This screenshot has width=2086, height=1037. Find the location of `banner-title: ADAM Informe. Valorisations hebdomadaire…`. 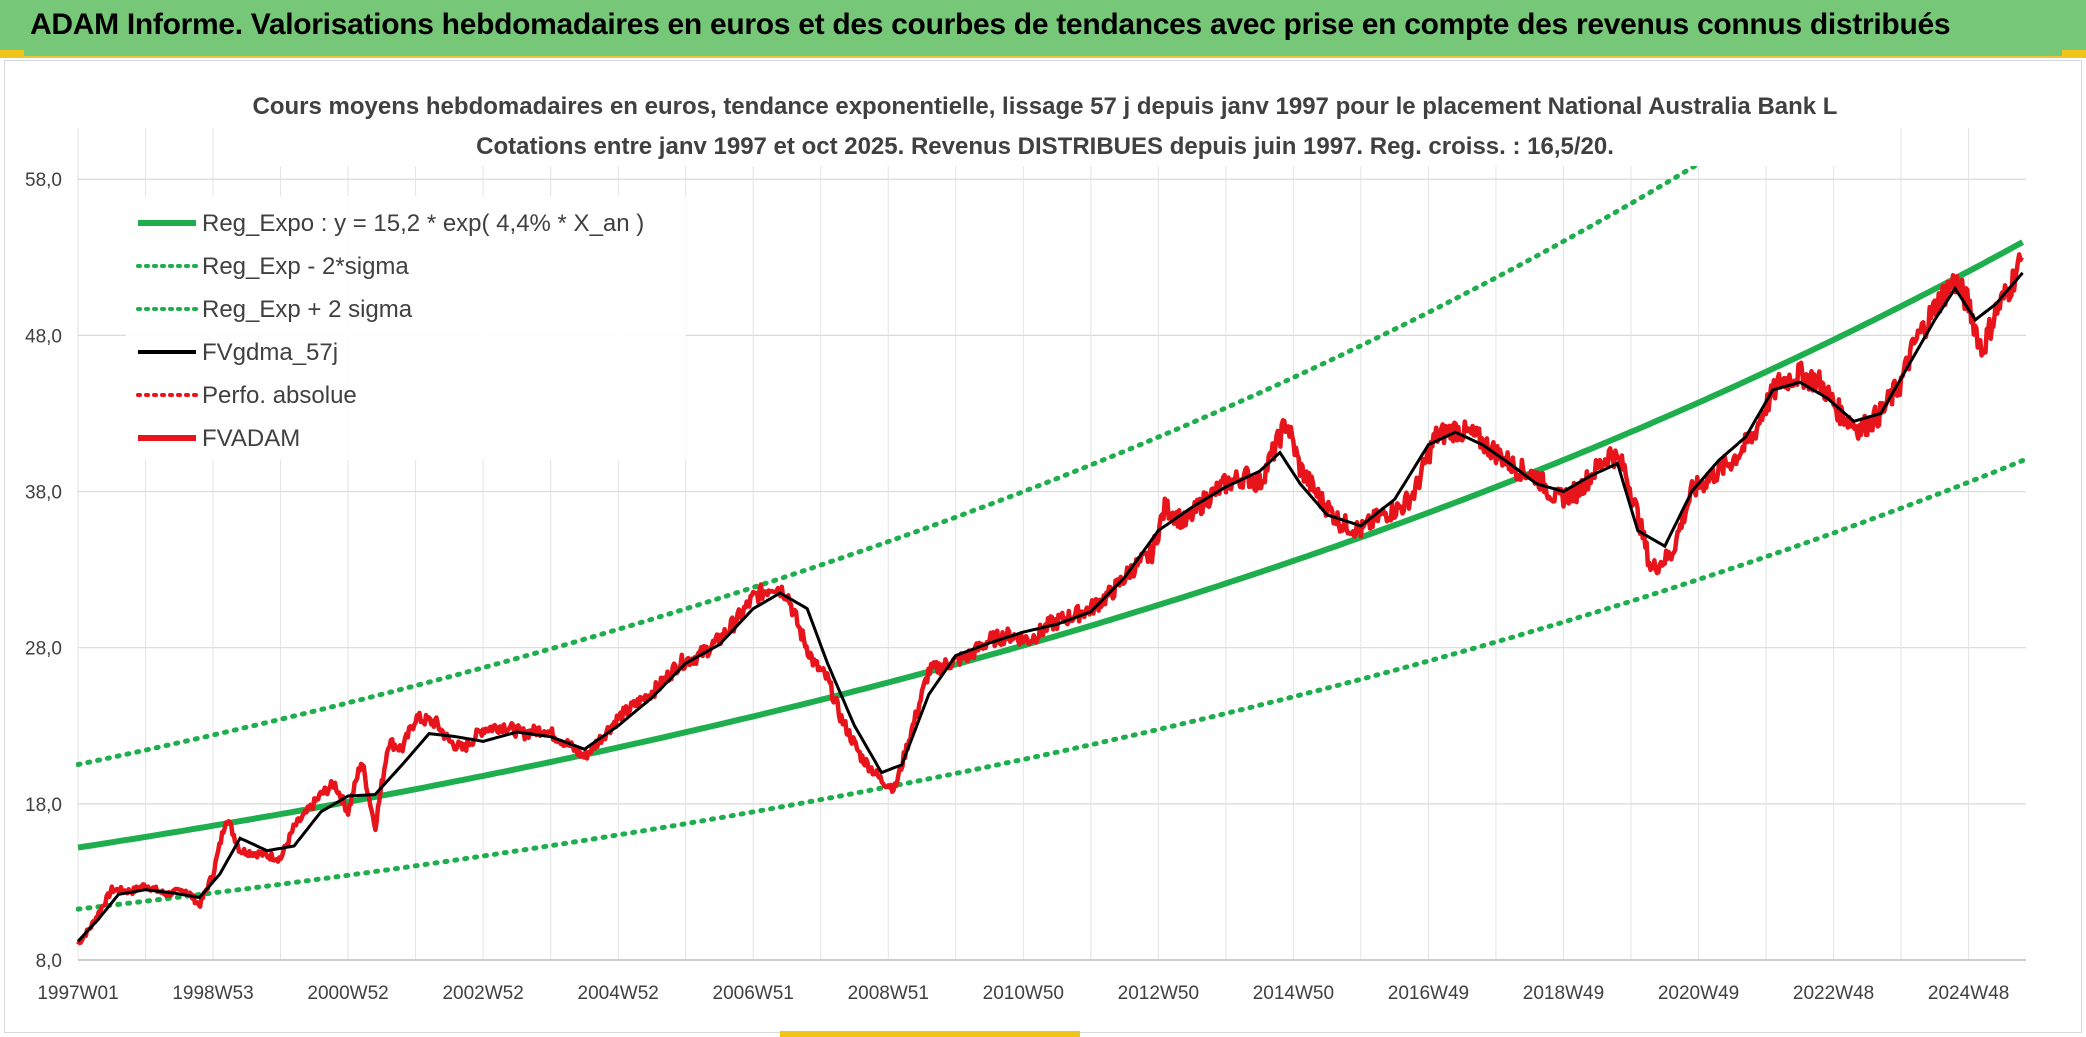

banner-title: ADAM Informe. Valorisations hebdomadaire… is located at coordinates (990, 24).